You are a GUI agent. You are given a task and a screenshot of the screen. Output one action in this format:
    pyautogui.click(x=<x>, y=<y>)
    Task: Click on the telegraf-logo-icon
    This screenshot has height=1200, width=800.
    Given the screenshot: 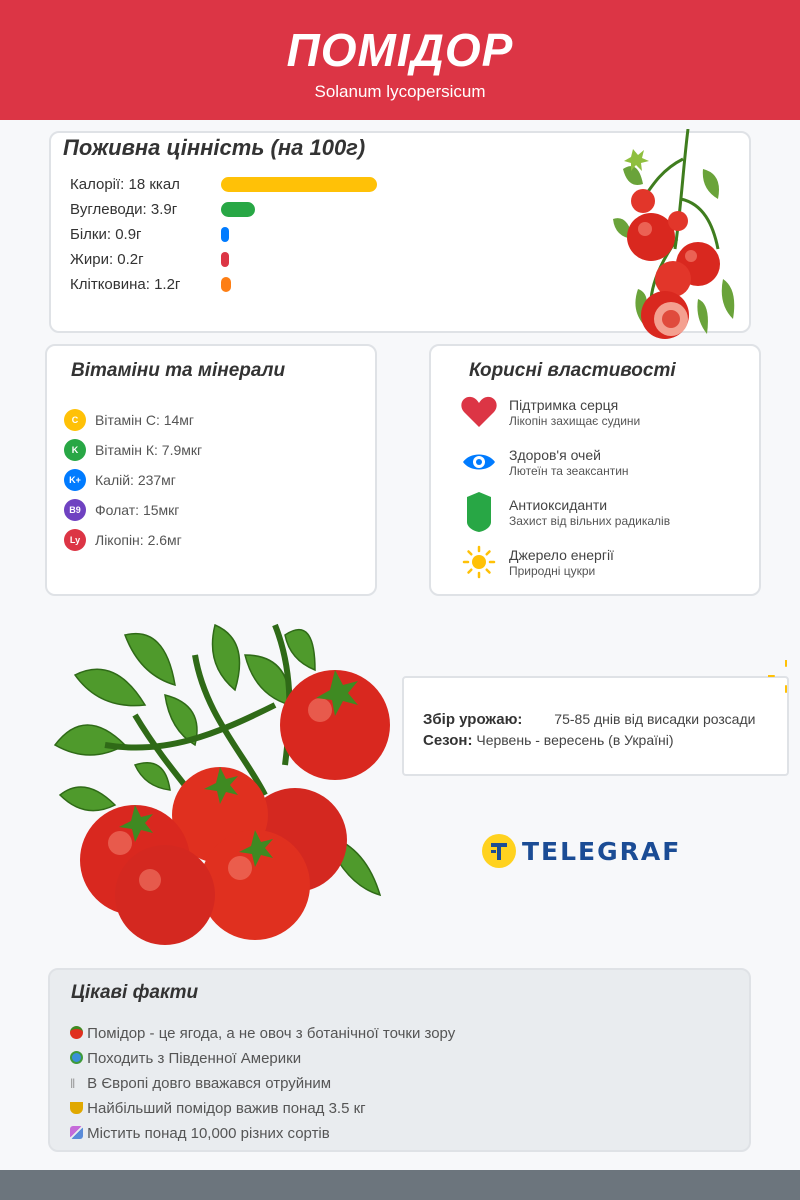 What is the action you would take?
    pyautogui.click(x=499, y=851)
    